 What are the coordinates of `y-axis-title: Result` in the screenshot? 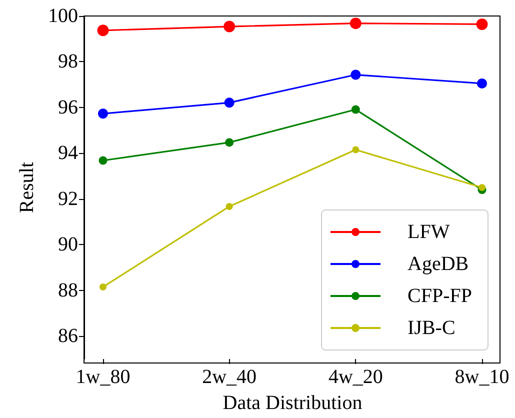 It's located at (27, 188).